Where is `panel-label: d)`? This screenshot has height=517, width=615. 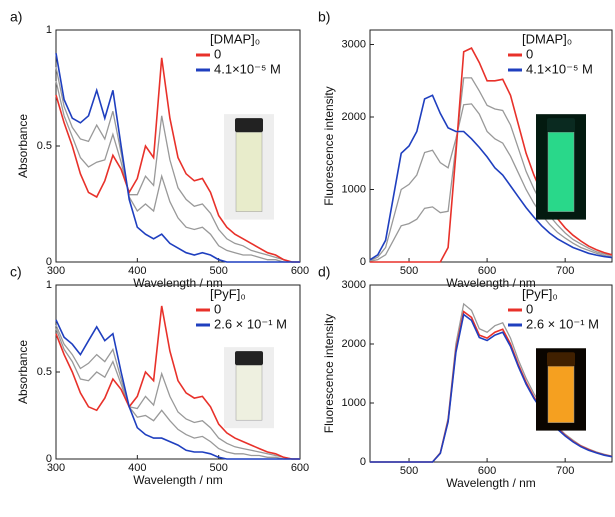
panel-label: d) is located at coordinates (324, 272).